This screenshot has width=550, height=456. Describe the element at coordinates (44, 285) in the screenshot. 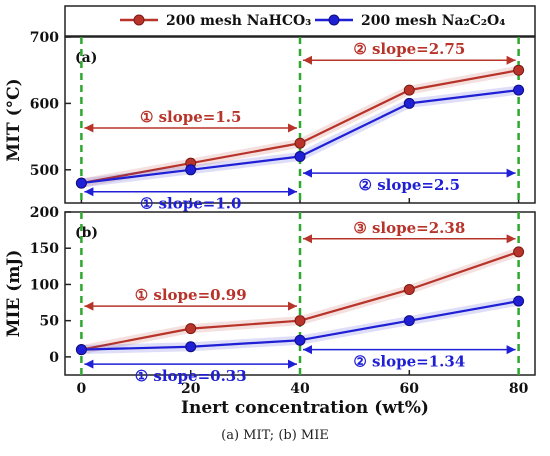

I see `y-tick-label-b-2: 100` at that location.